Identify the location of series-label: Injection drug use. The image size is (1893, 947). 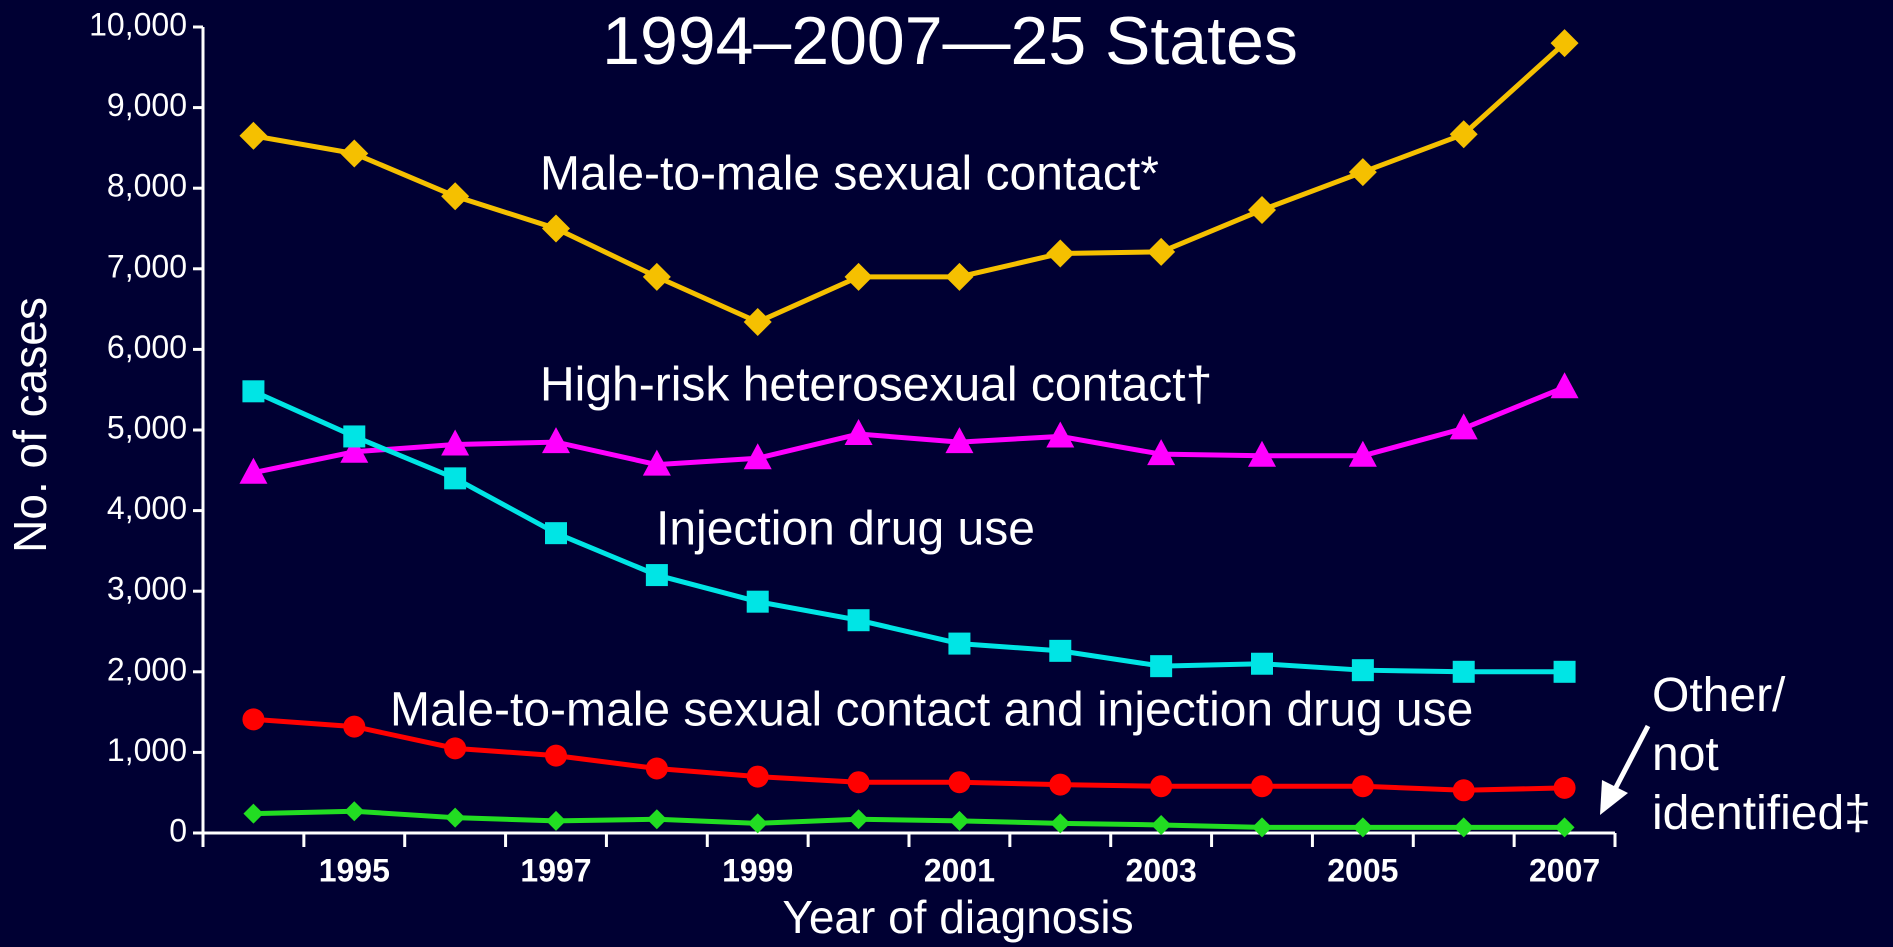
(845, 529).